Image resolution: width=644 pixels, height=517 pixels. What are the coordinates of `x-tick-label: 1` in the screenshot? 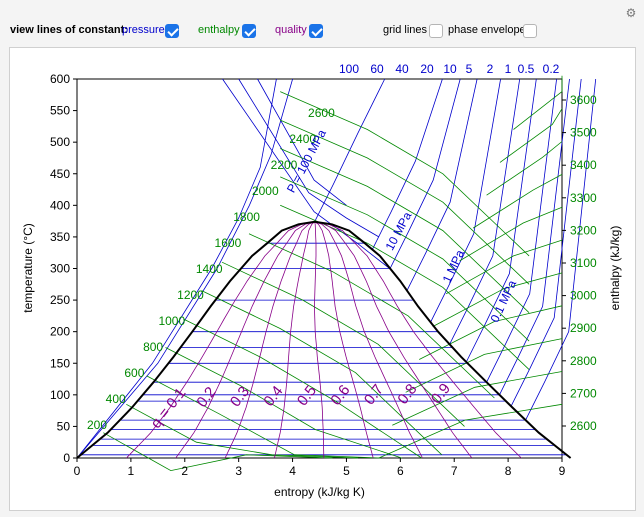 It's located at (131, 471).